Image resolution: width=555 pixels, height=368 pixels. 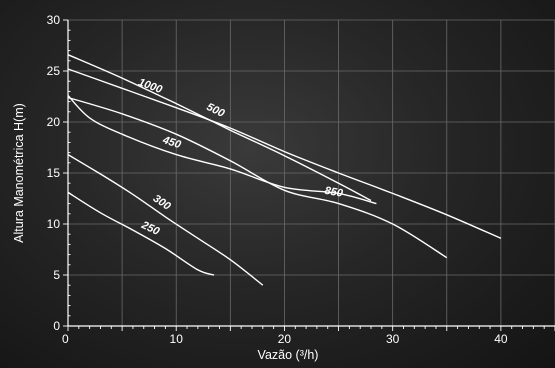 What do you see at coordinates (151, 86) in the screenshot?
I see `curve-label-1000: 1000` at bounding box center [151, 86].